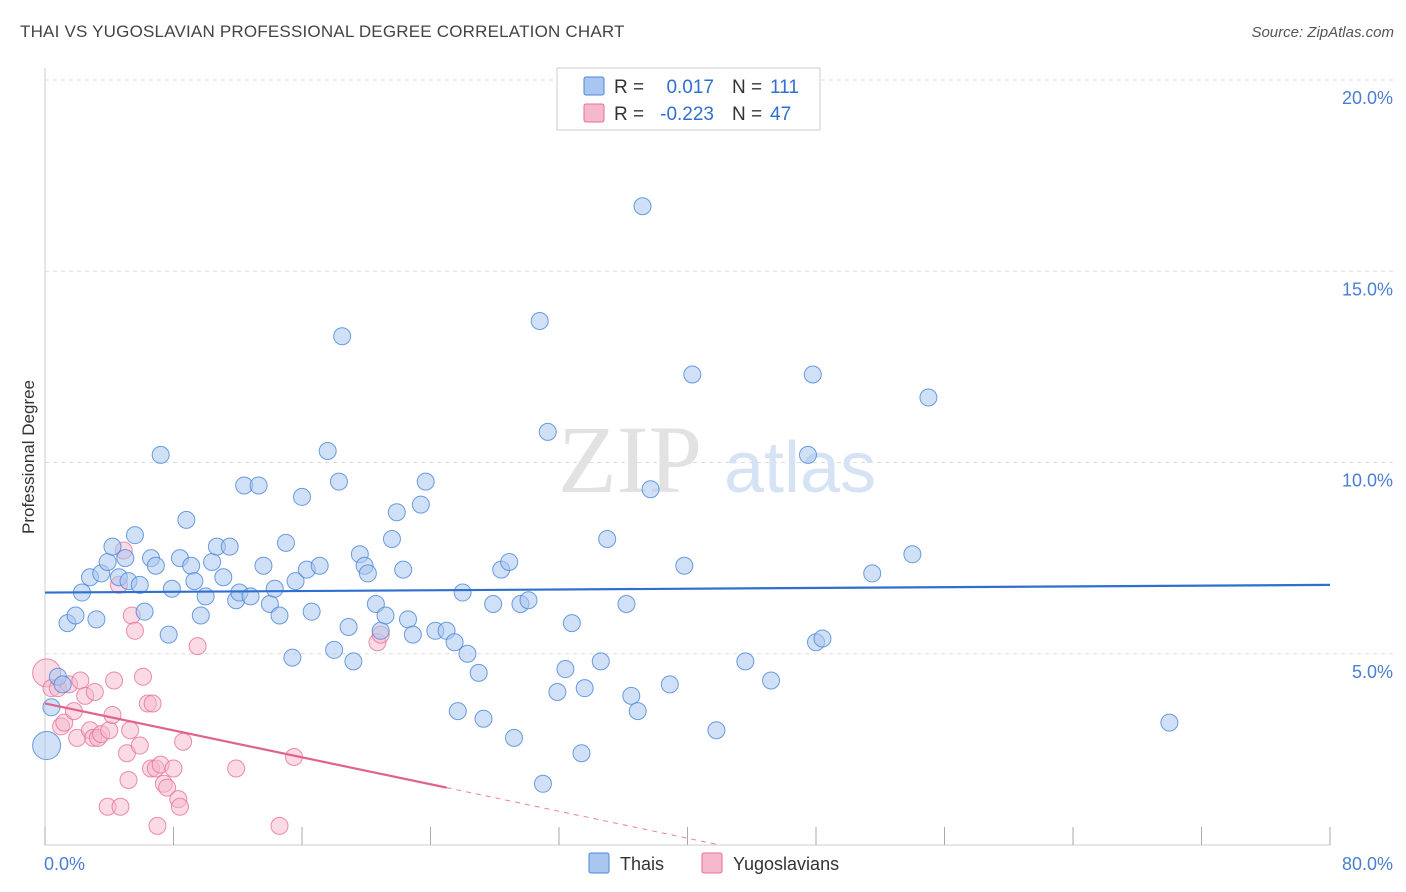  Describe the element at coordinates (1367, 289) in the screenshot. I see `y-tick-label: 15.0%` at that location.